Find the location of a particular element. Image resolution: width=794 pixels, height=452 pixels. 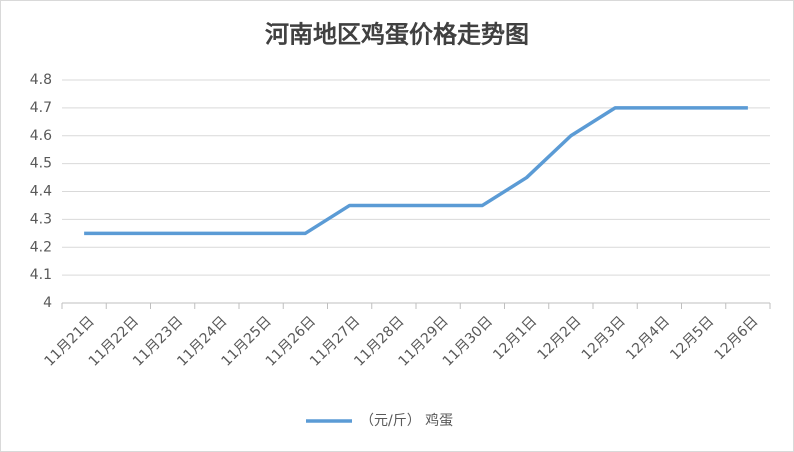

y-tick-label: 4.2 is located at coordinates (41, 247).